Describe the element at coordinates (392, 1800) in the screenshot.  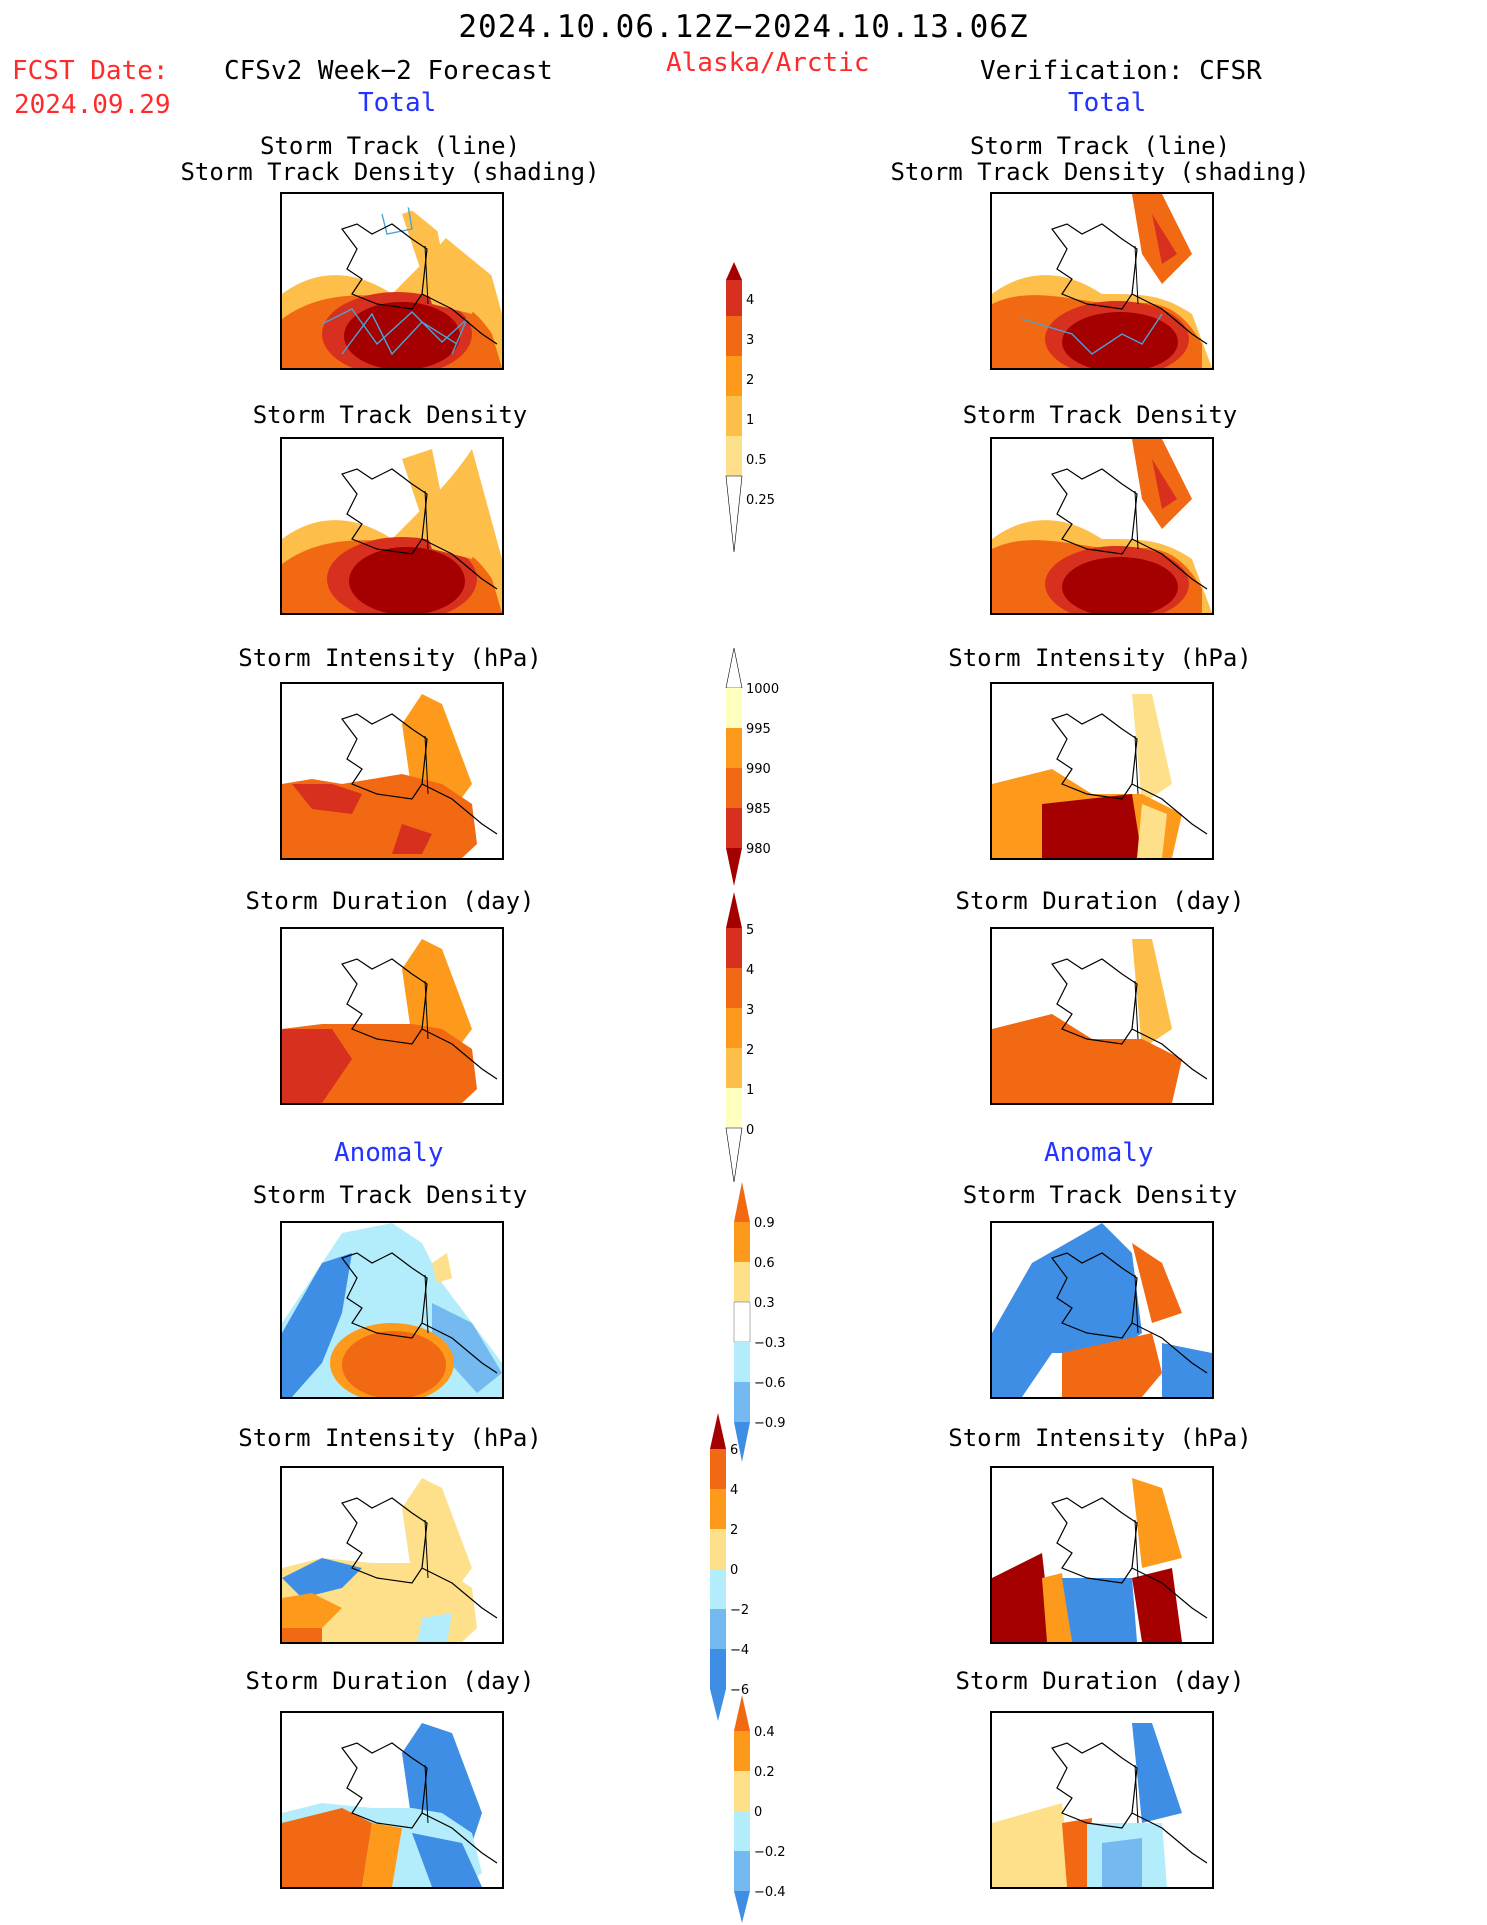
I see `map-left-anom-duration` at that location.